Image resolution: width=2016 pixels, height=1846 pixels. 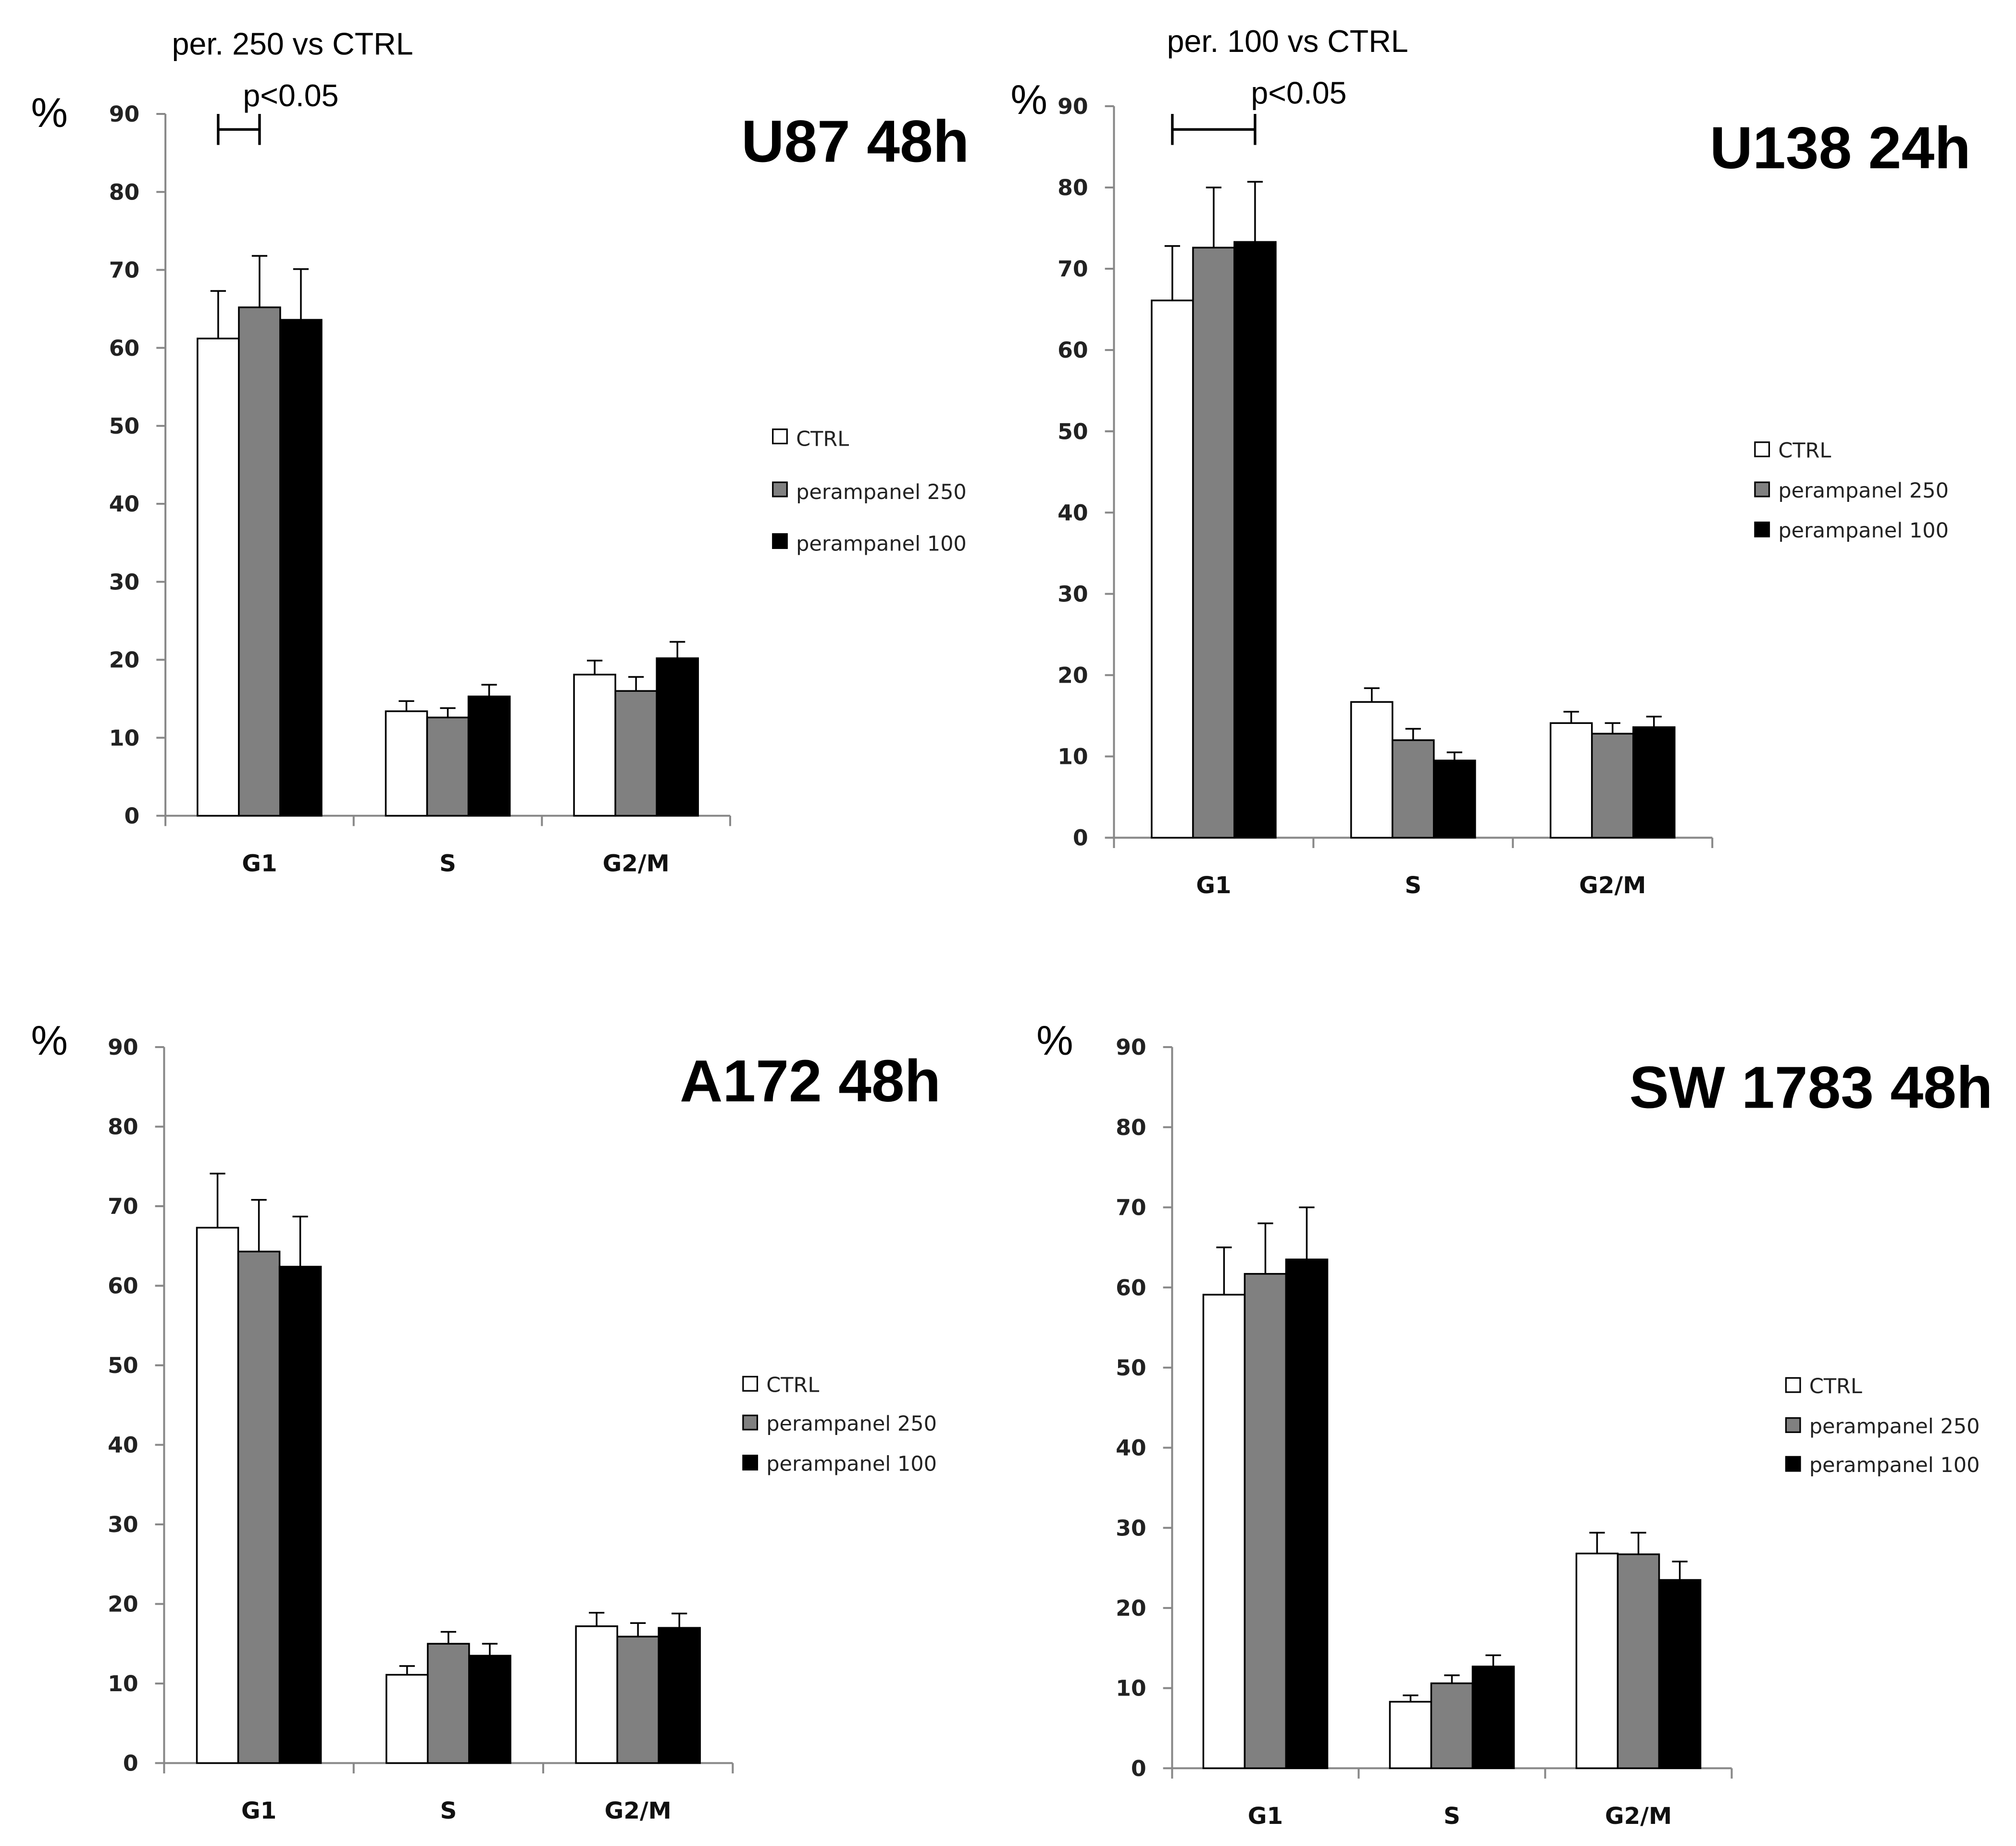 I want to click on legend-label: CTRL, so click(x=1804, y=451).